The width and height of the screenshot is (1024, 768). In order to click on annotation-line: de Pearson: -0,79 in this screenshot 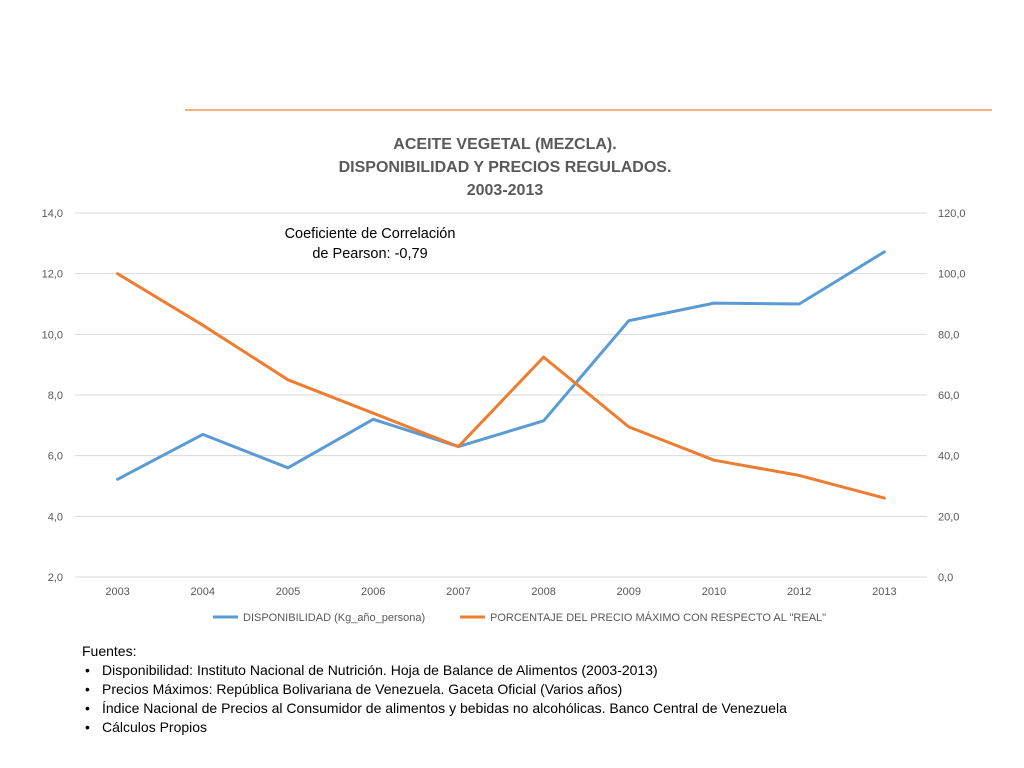, I will do `click(369, 254)`.